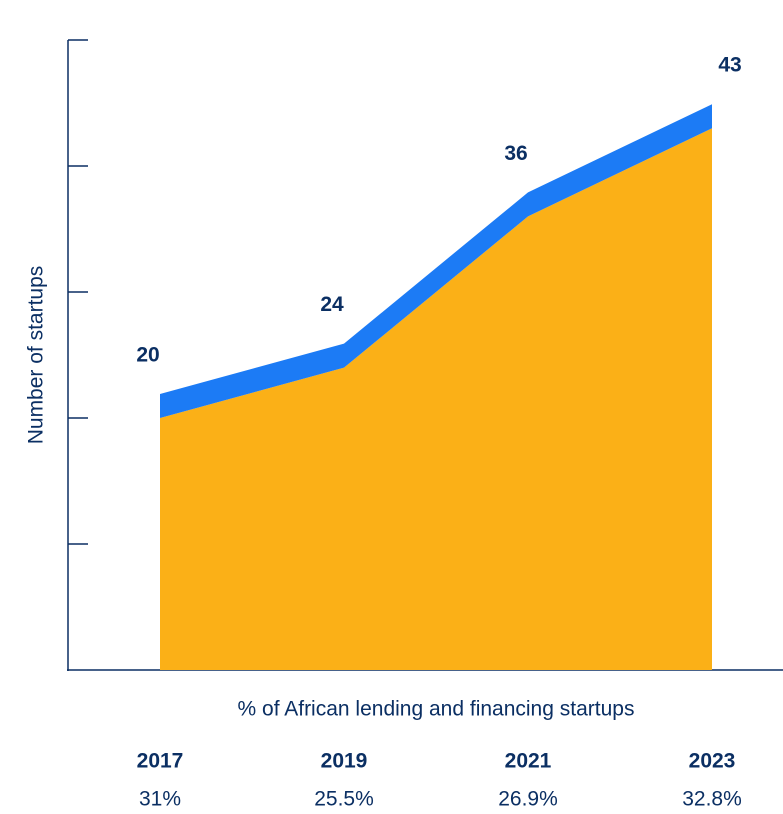  Describe the element at coordinates (344, 761) in the screenshot. I see `category-label: 2019` at that location.